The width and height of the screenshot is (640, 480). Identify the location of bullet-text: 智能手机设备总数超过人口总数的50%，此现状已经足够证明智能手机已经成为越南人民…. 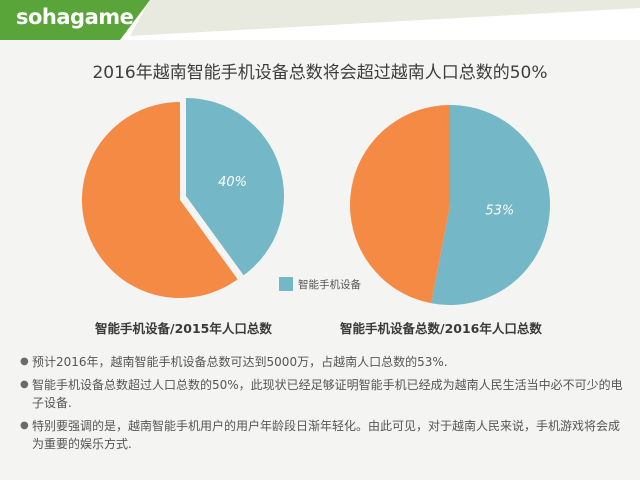
(327, 394).